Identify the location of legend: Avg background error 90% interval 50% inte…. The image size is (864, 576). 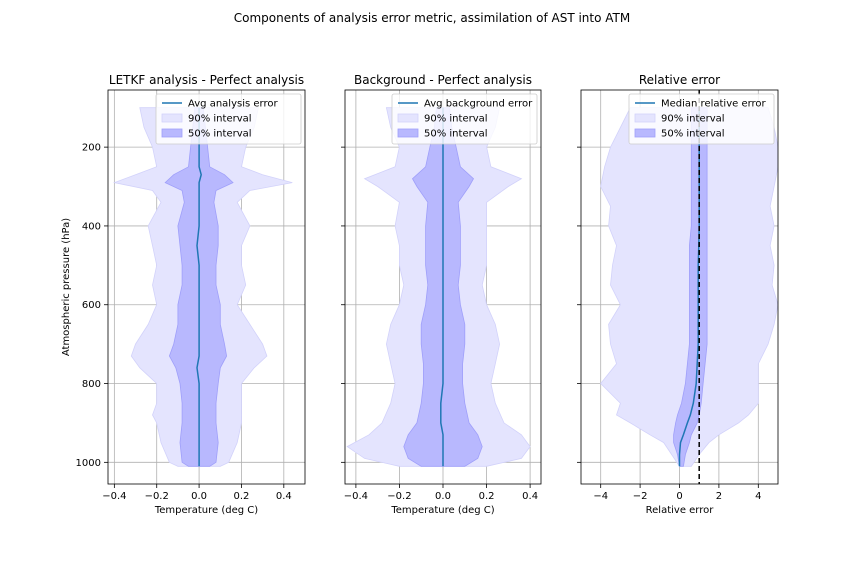
(464, 119).